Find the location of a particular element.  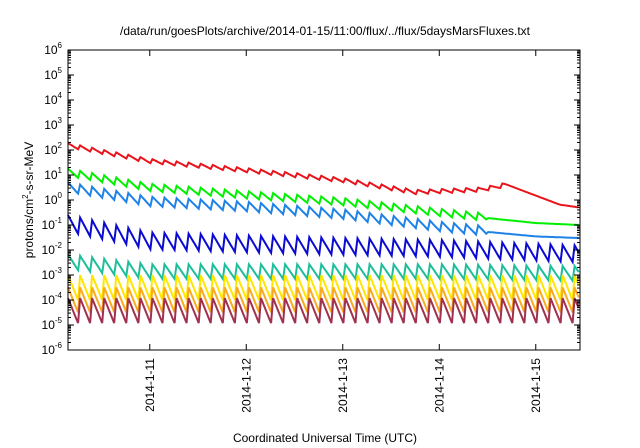

y-tick-label: 10³ is located at coordinates (53, 124).